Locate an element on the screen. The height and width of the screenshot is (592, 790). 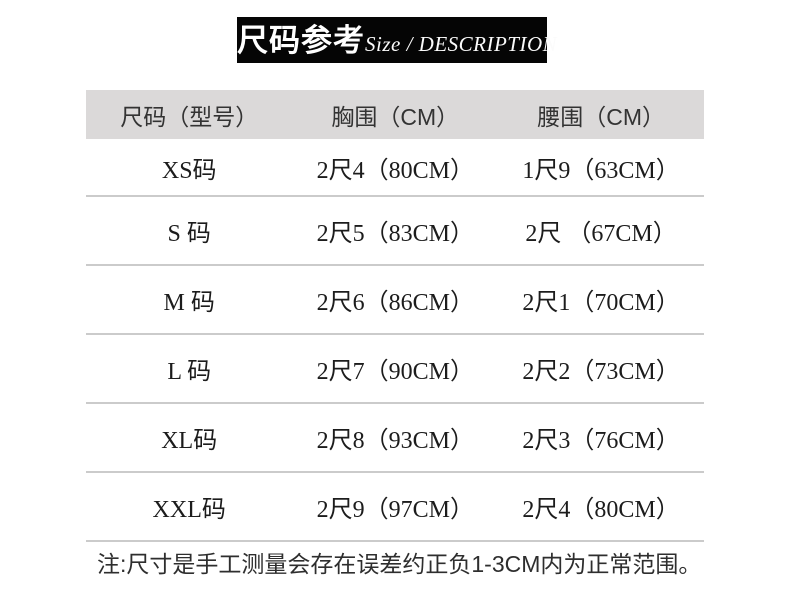
cell-waist: 1尺9（63CM） is located at coordinates (601, 168).